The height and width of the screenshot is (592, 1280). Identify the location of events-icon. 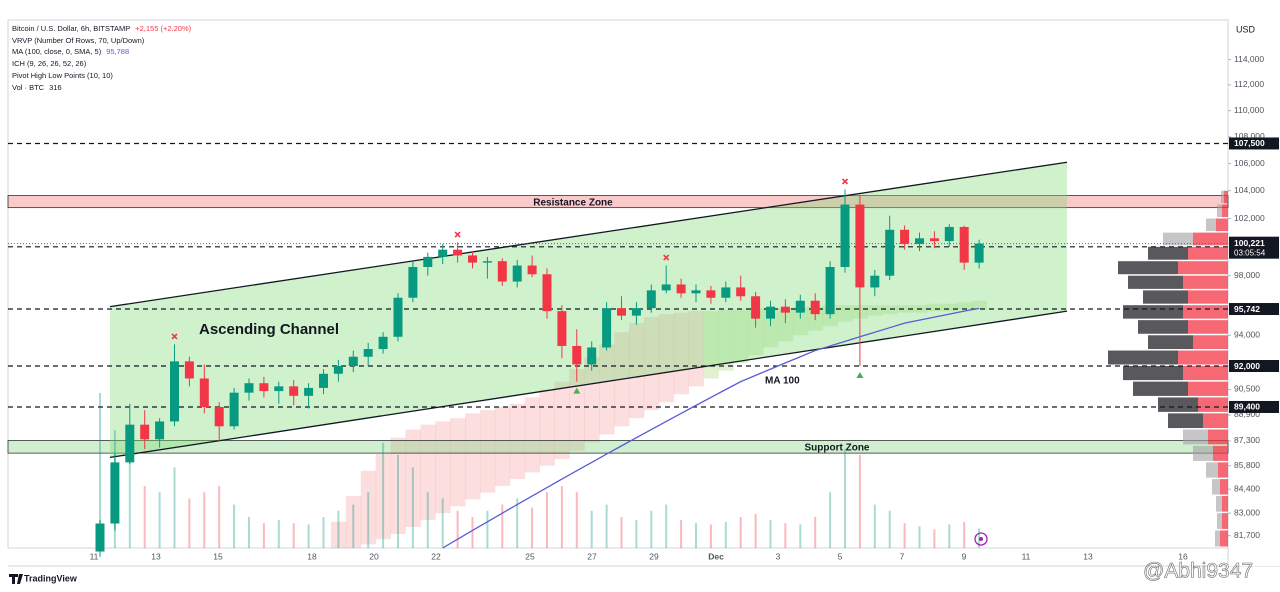
(981, 539).